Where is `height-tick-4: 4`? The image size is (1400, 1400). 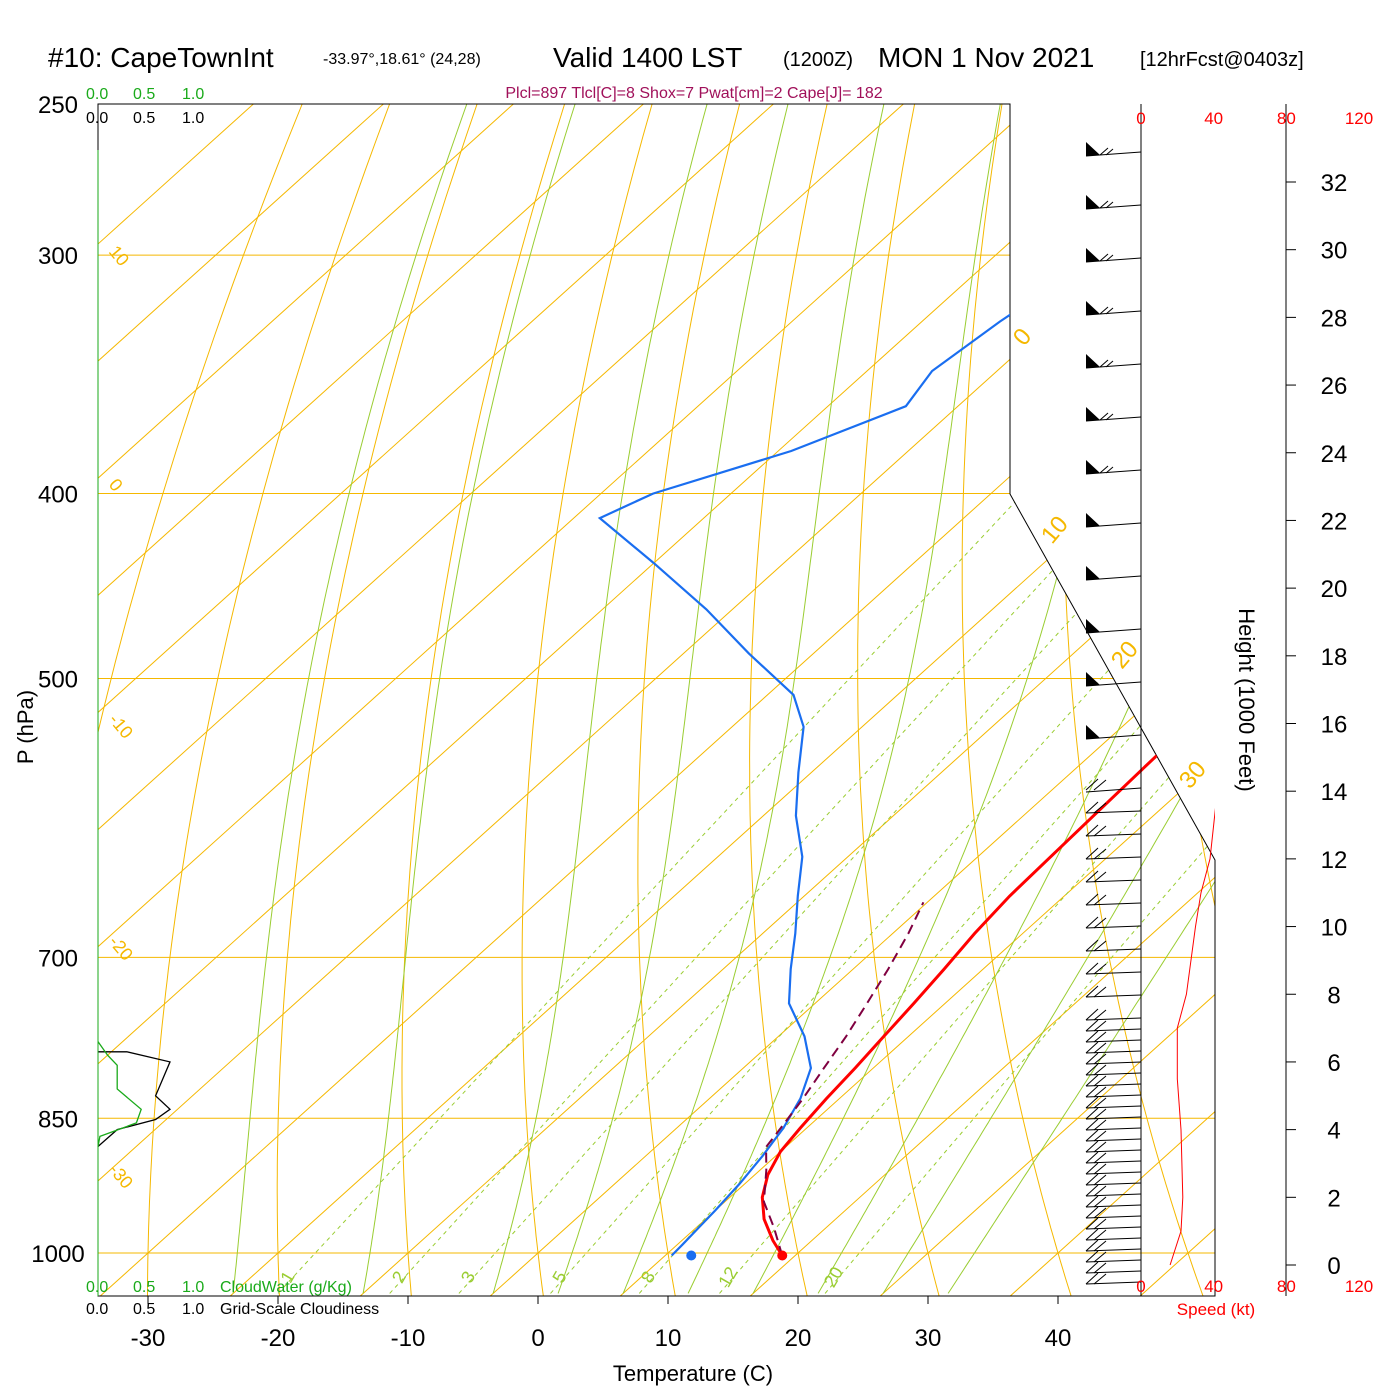
height-tick-4: 4 is located at coordinates (1333, 1131).